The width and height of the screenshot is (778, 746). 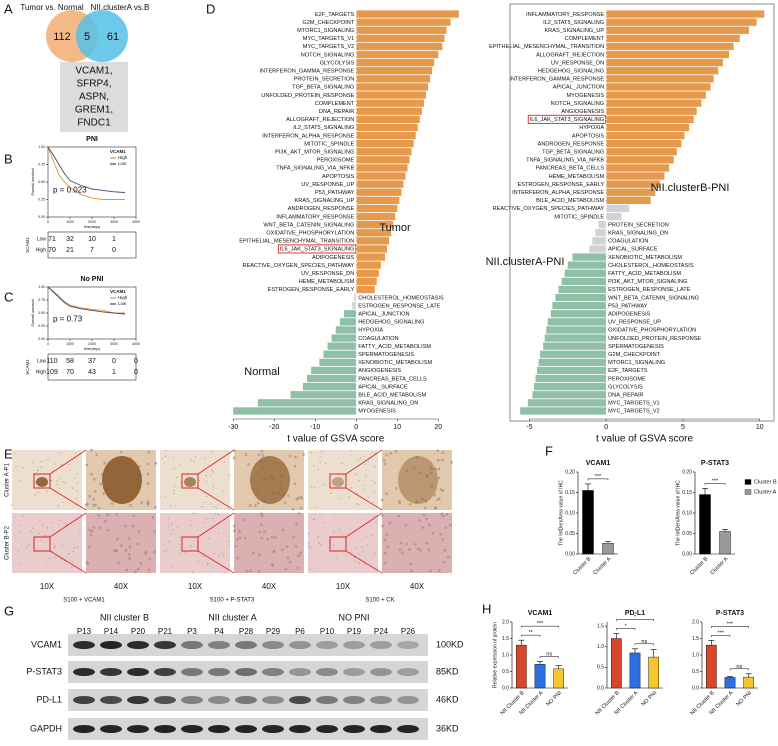 I want to click on legend-label: Cluster B, so click(x=765, y=482).